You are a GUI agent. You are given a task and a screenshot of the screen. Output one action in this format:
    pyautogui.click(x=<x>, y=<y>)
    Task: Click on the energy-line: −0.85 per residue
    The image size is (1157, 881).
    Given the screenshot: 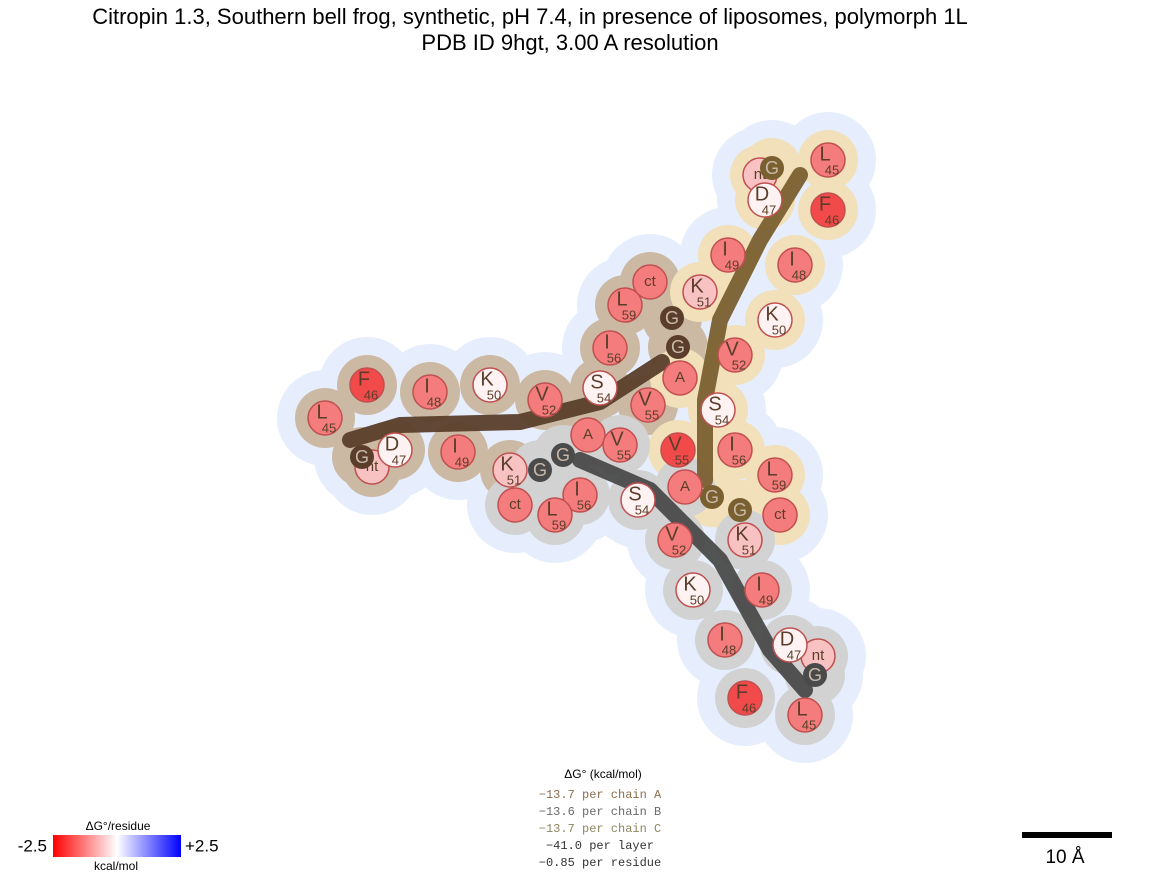 What is the action you would take?
    pyautogui.click(x=600, y=863)
    